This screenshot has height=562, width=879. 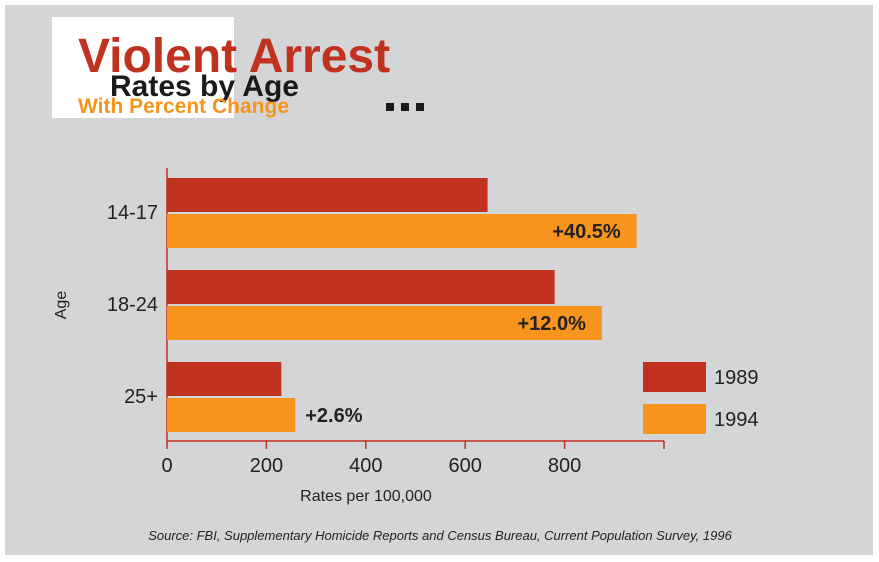 What do you see at coordinates (736, 378) in the screenshot?
I see `legend-label: 1989` at bounding box center [736, 378].